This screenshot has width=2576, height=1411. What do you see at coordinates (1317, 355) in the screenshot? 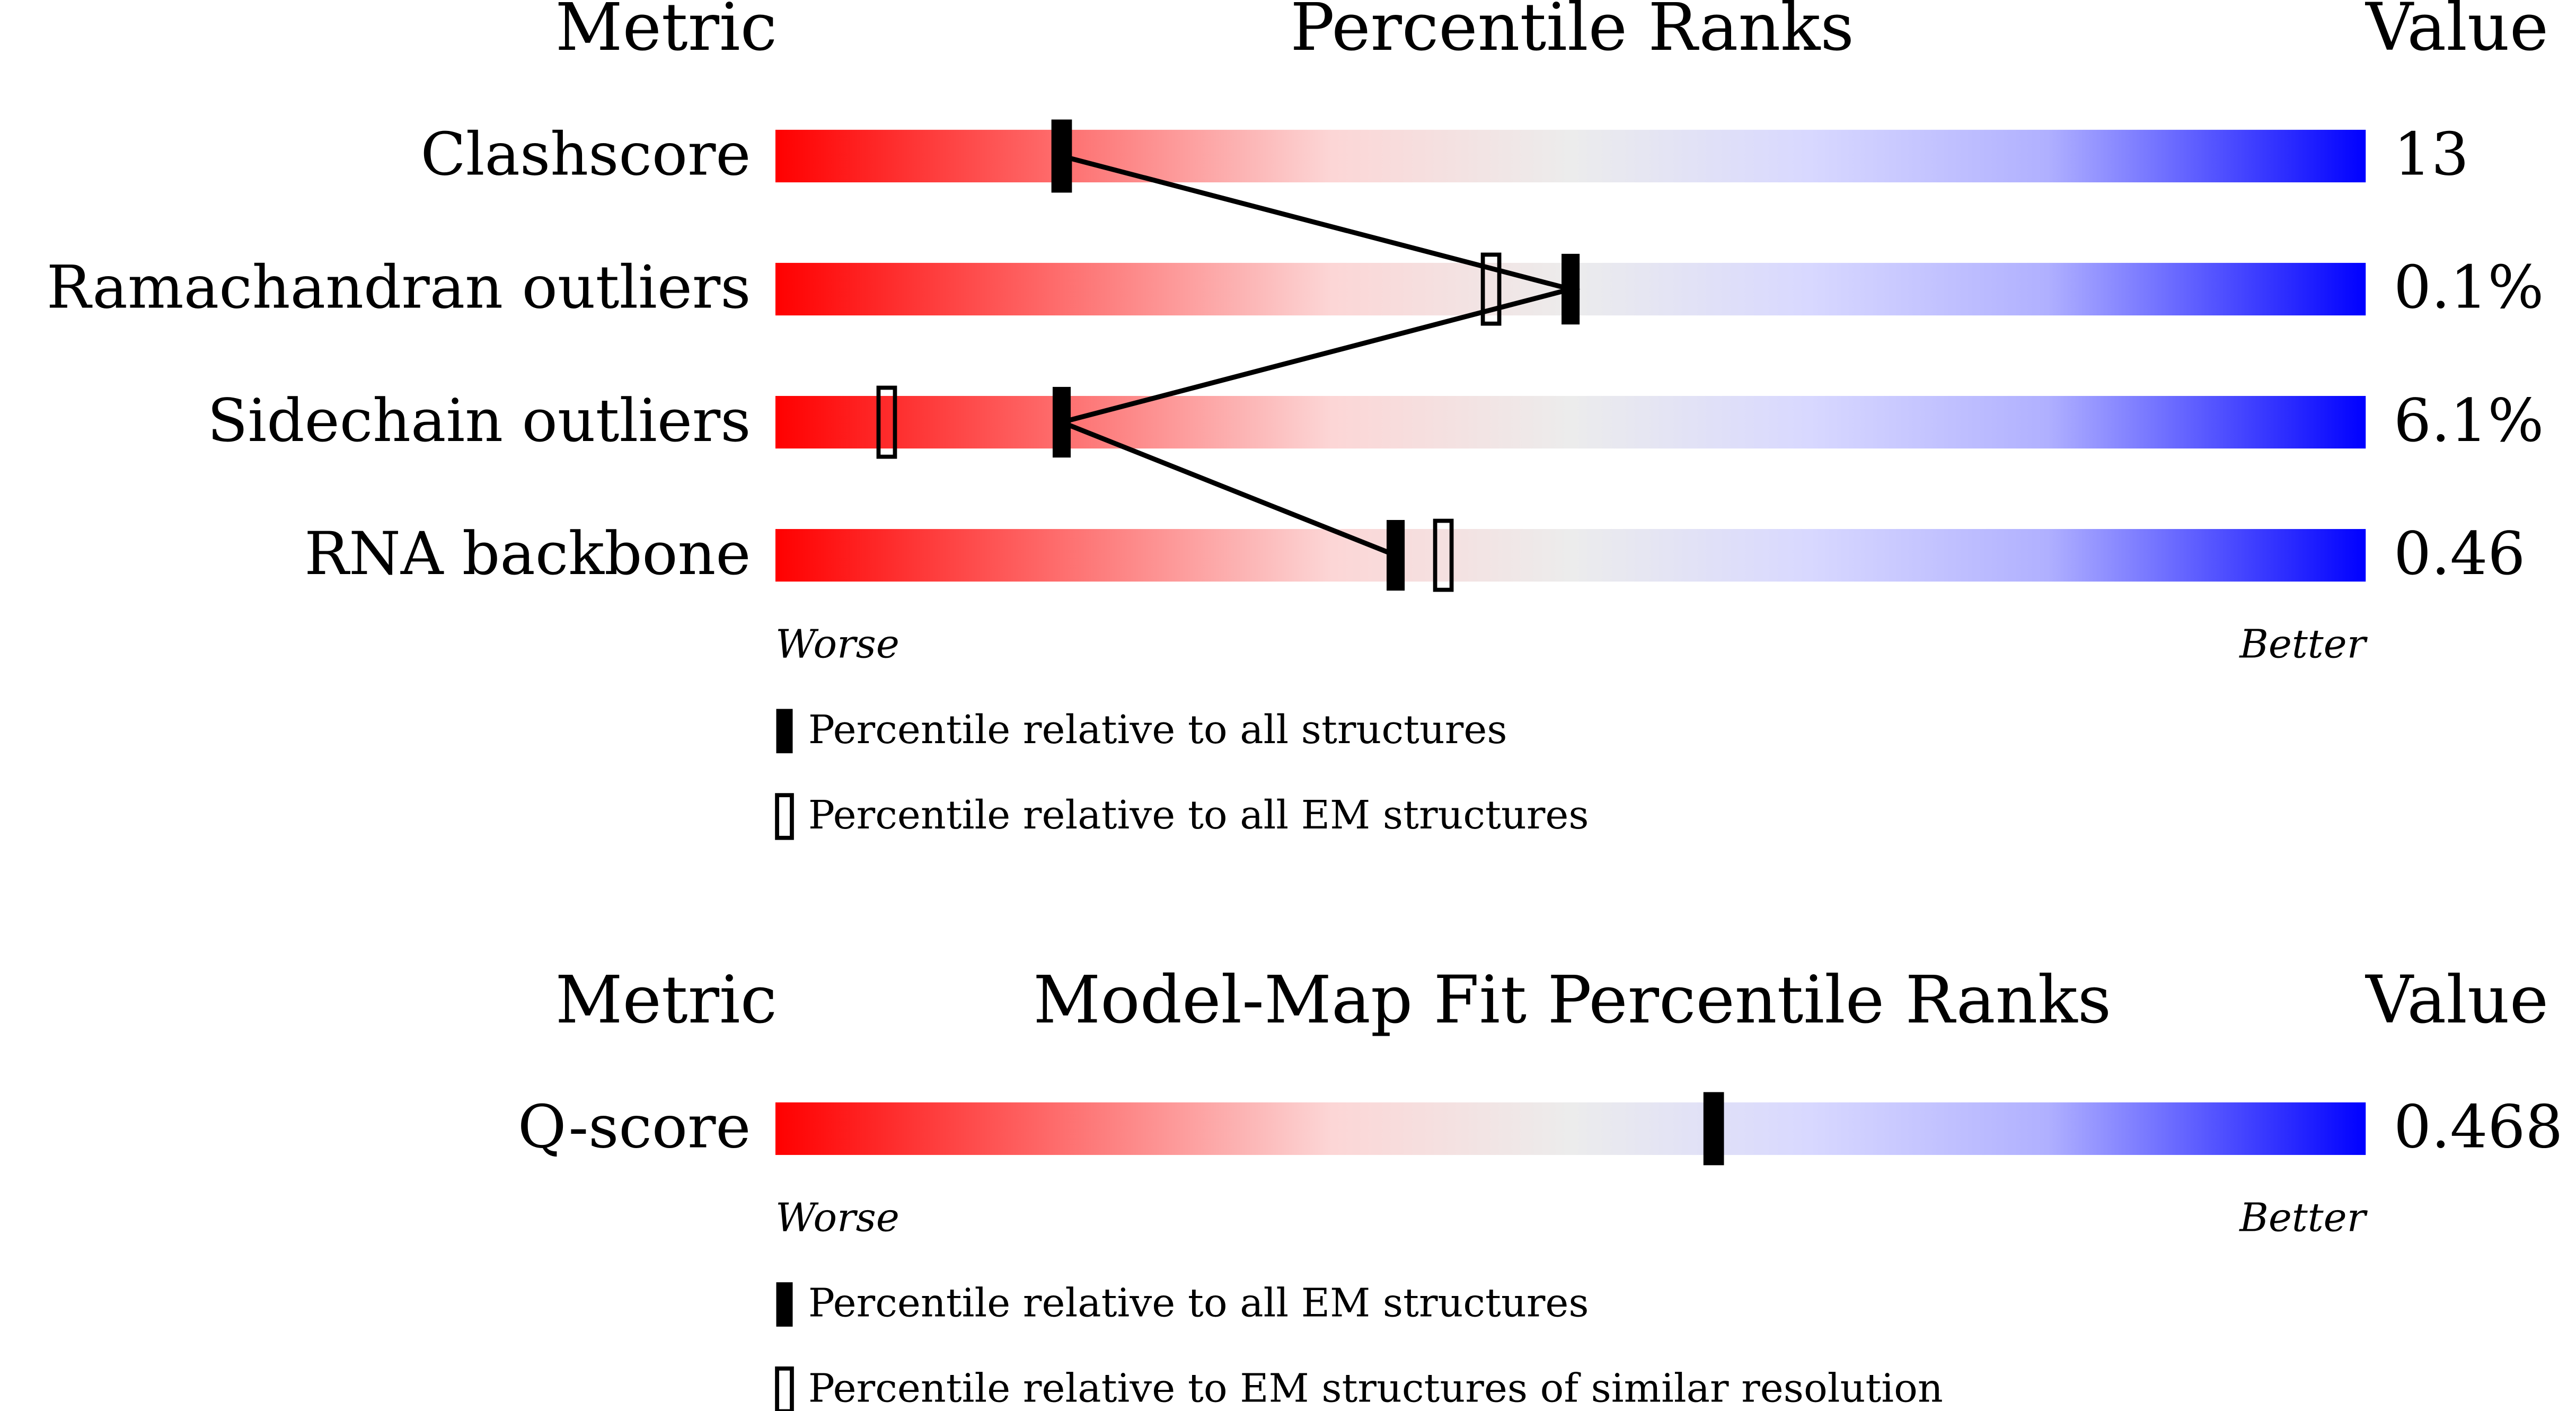
I see `connector-line` at bounding box center [1317, 355].